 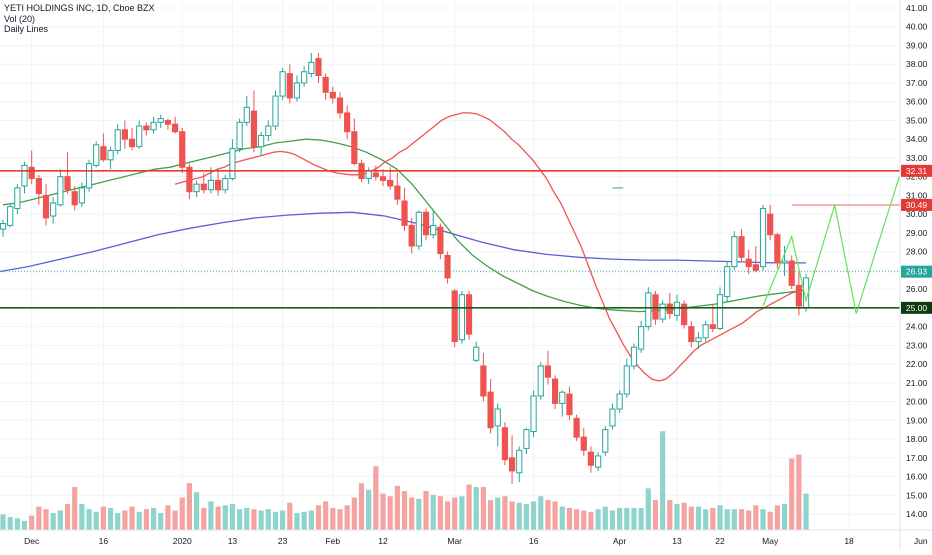 What do you see at coordinates (831, 245) in the screenshot?
I see `pattern-zigzag` at bounding box center [831, 245].